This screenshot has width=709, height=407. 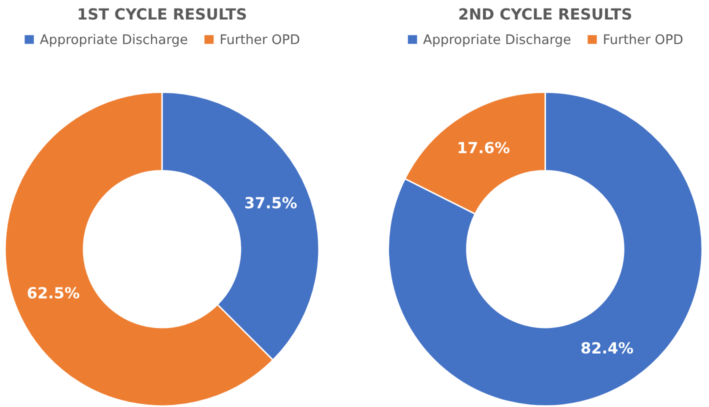 What do you see at coordinates (162, 14) in the screenshot?
I see `chart-title: 1ST CYCLE RESULTS` at bounding box center [162, 14].